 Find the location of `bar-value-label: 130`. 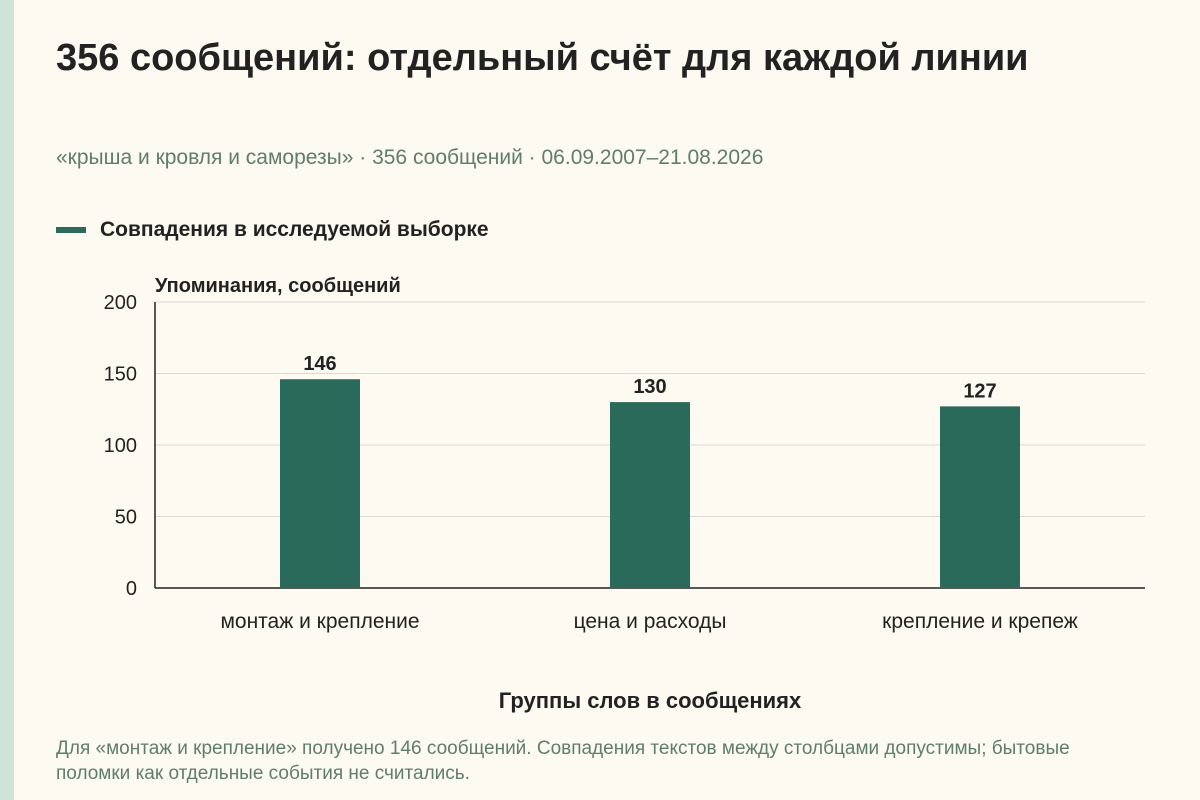

bar-value-label: 130 is located at coordinates (649, 387).